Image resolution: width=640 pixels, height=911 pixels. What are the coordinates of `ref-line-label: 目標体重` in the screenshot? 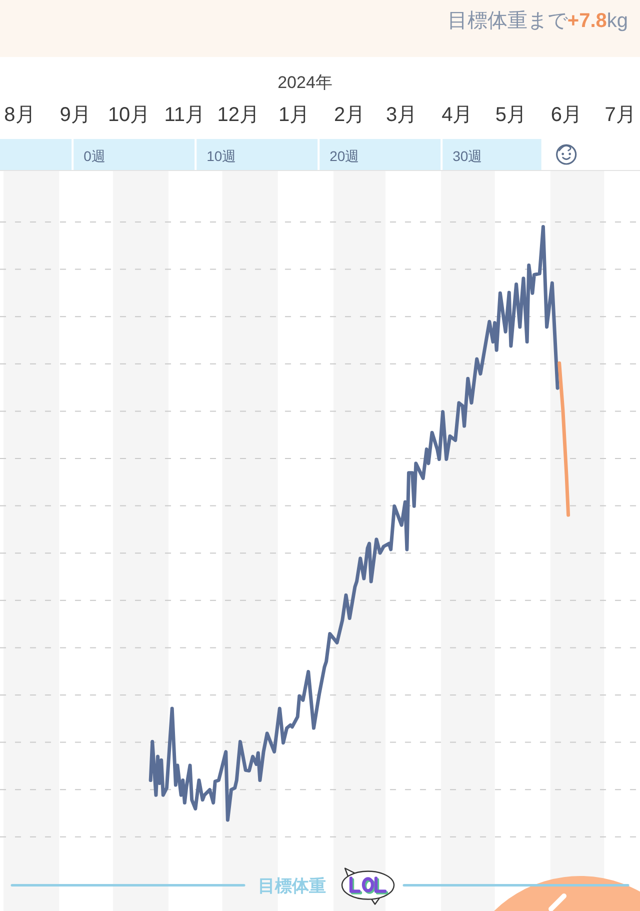 It's located at (292, 886).